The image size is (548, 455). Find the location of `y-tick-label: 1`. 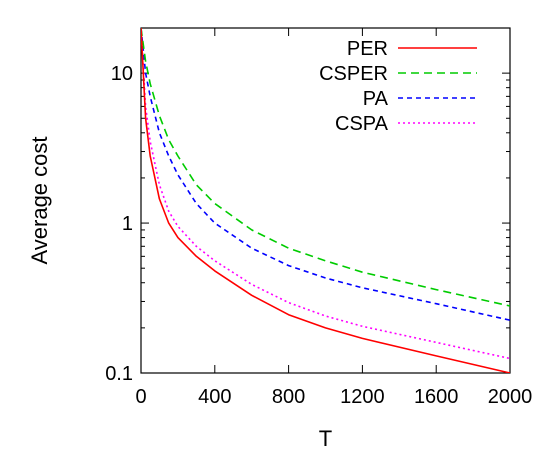

y-tick-label: 1 is located at coordinates (127, 224).